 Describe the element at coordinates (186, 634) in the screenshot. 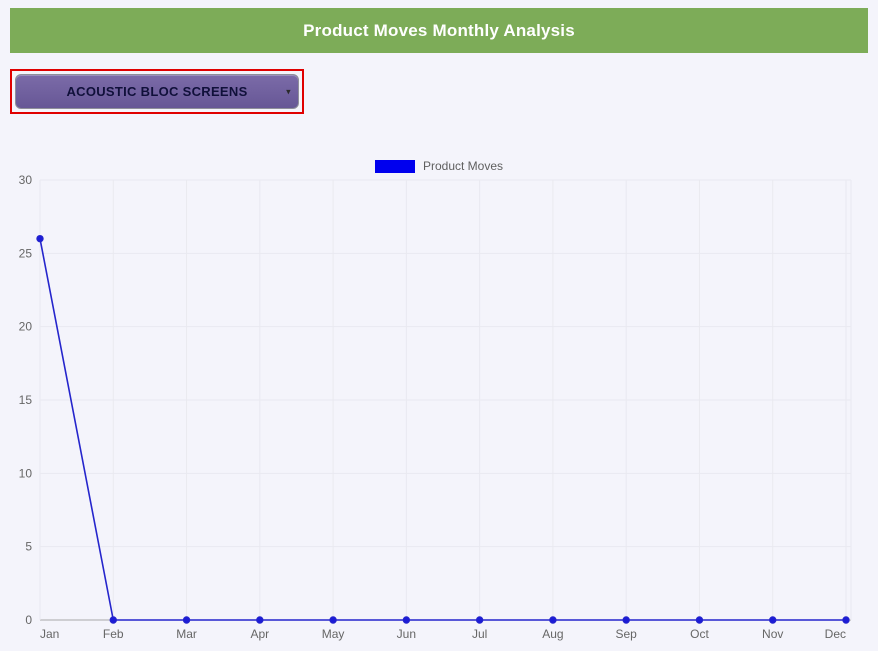

I see `svg-text: Mar` at that location.